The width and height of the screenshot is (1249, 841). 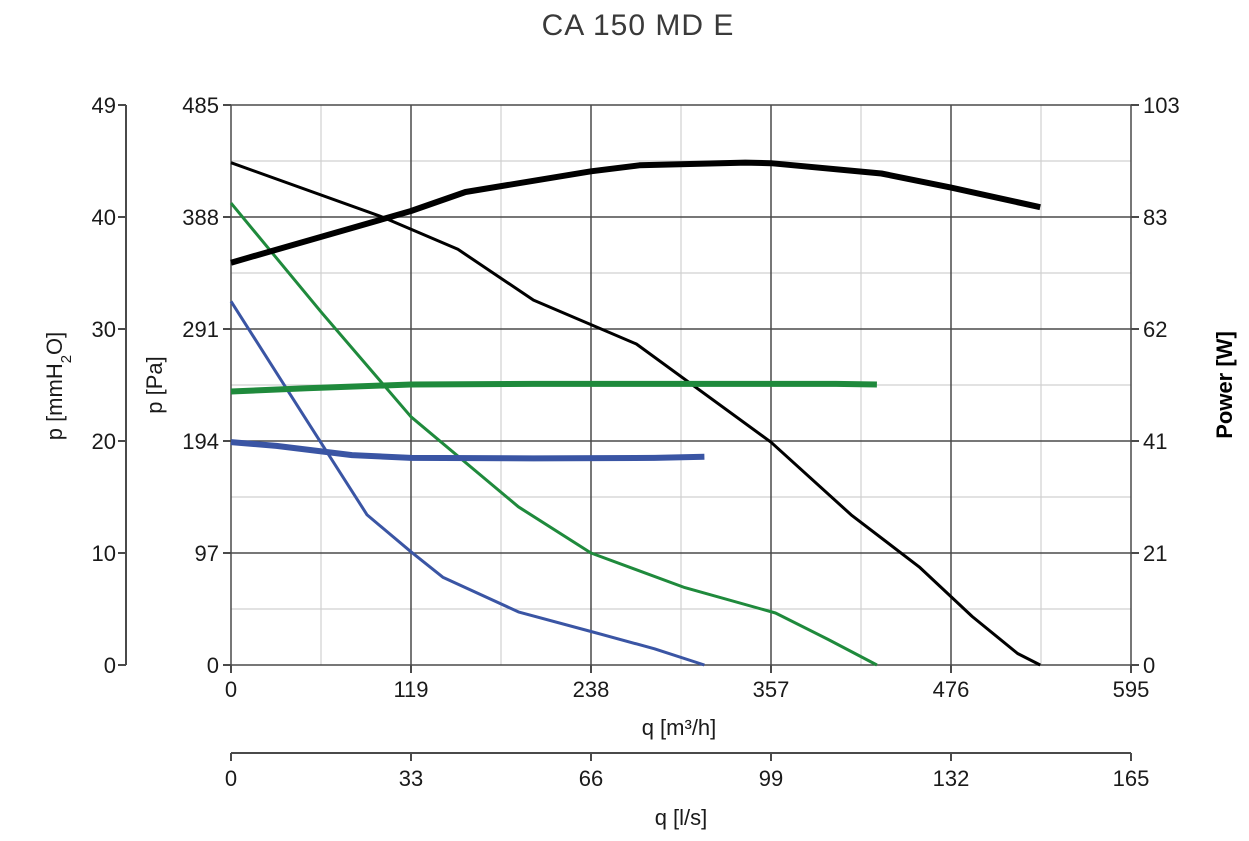 I want to click on pa-tick-label: 485, so click(x=200, y=105).